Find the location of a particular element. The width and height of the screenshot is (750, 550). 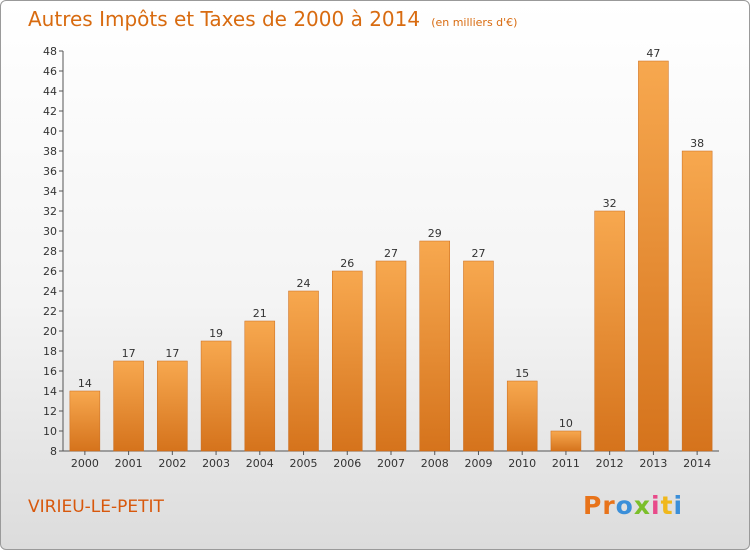

y-tick-label: 22 is located at coordinates (50, 311).